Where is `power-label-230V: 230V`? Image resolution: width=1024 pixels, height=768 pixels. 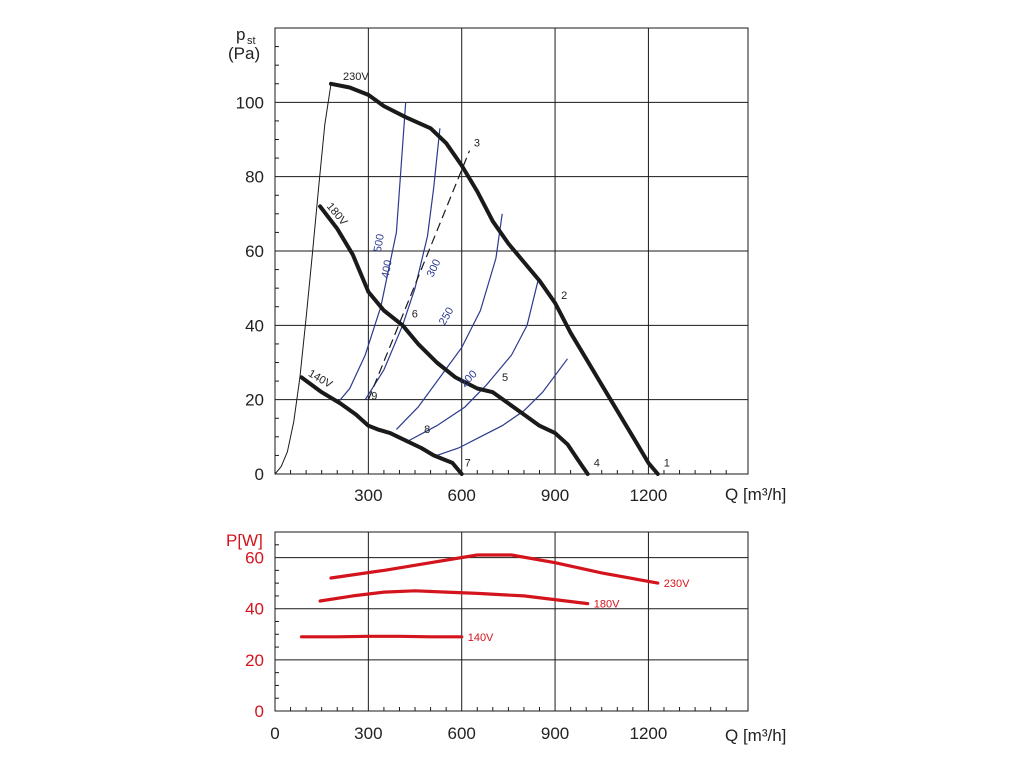 power-label-230V: 230V is located at coordinates (677, 584).